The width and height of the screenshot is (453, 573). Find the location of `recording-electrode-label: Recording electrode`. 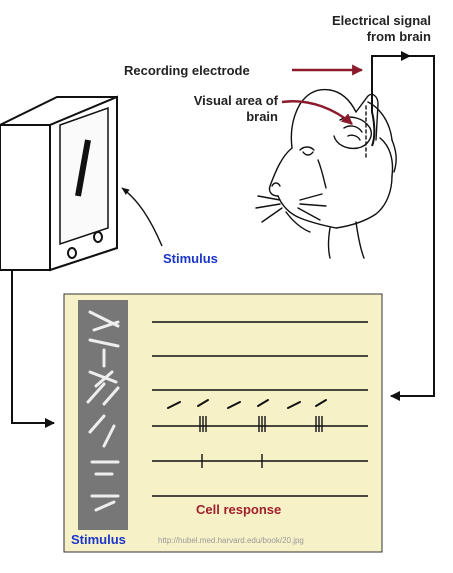

recording-electrode-label: Recording electrode is located at coordinates (187, 70).